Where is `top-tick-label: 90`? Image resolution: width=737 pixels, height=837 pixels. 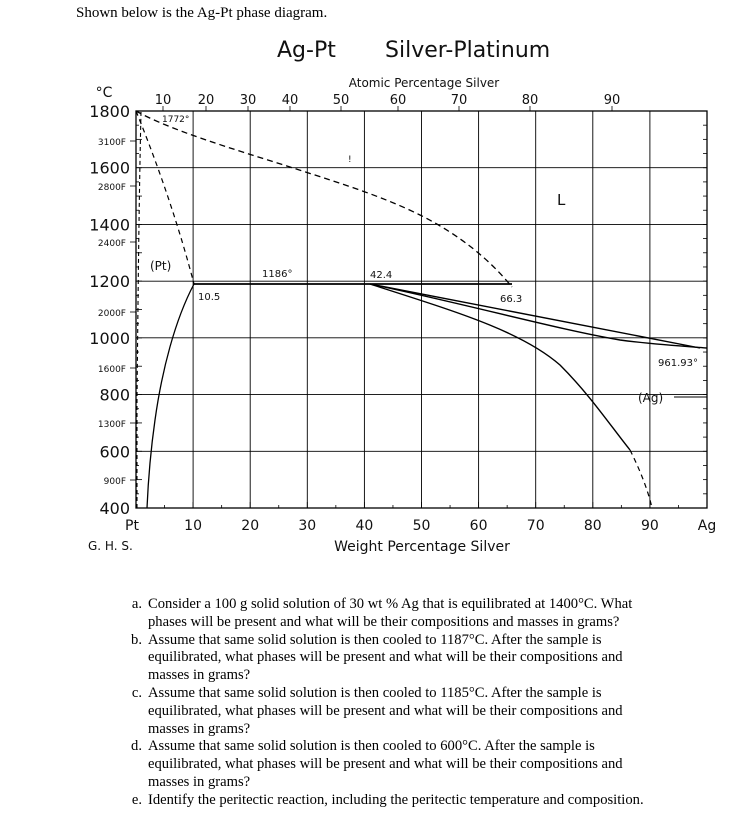 top-tick-label: 90 is located at coordinates (612, 100).